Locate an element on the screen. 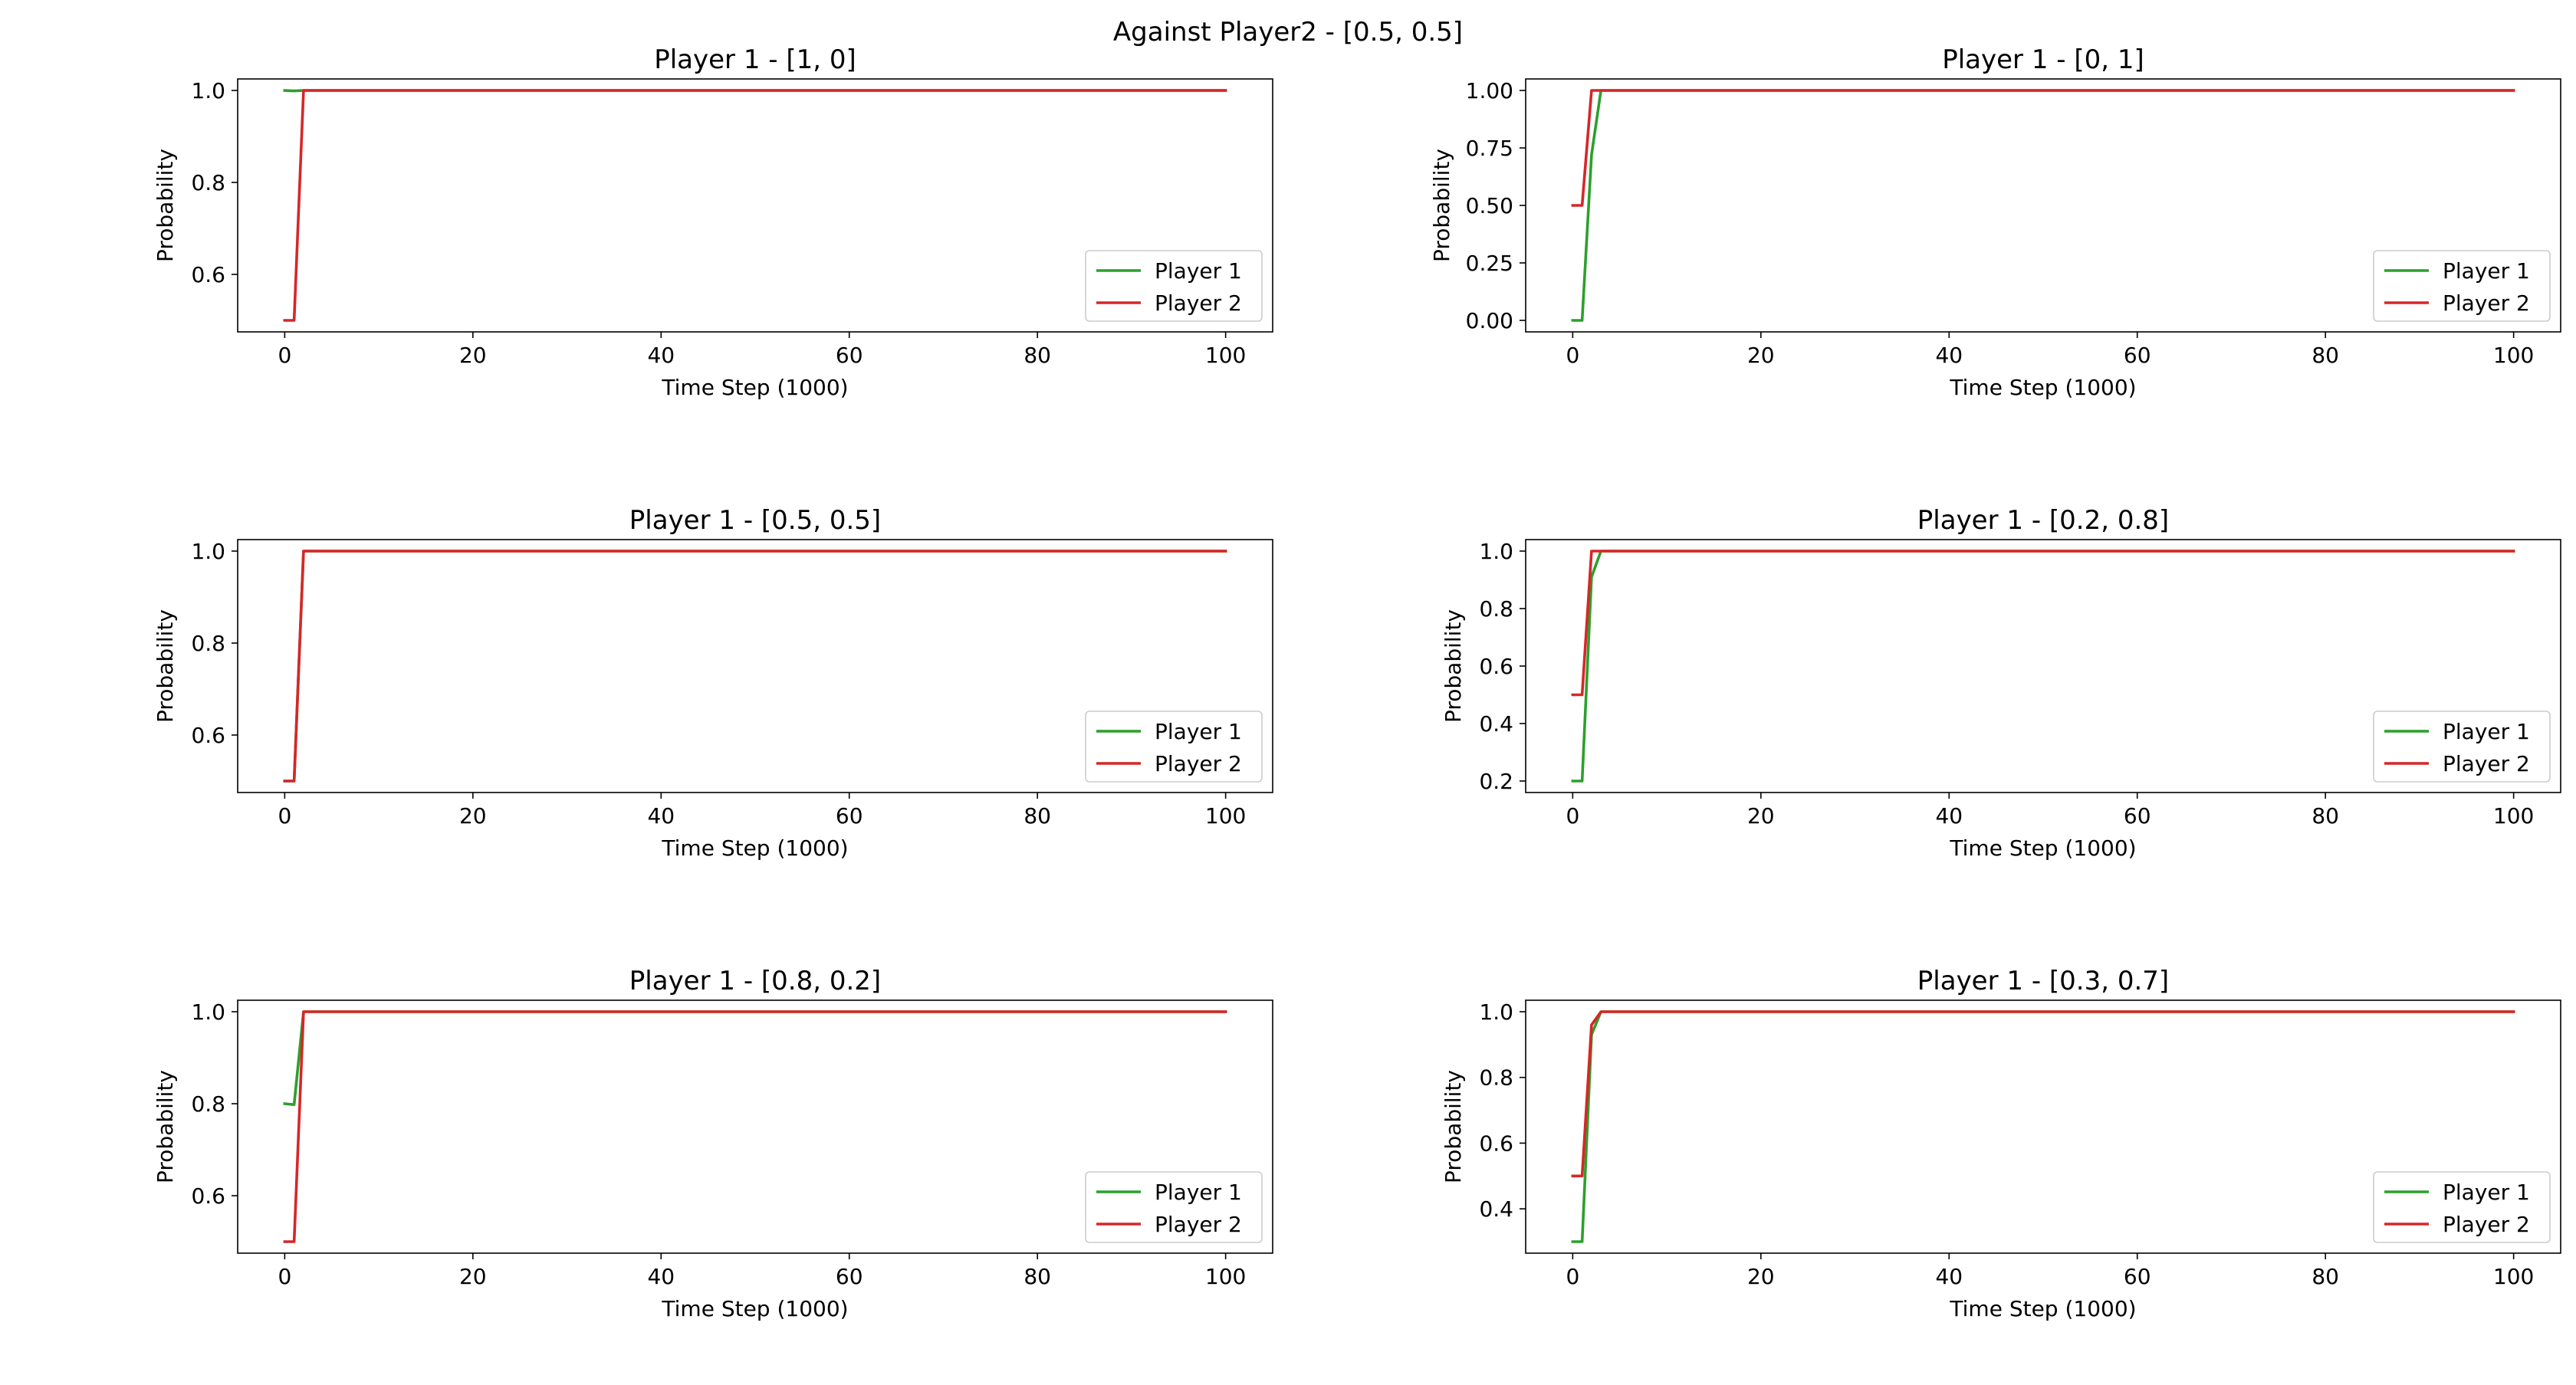  y-tick-label: 0.75 is located at coordinates (1489, 148).